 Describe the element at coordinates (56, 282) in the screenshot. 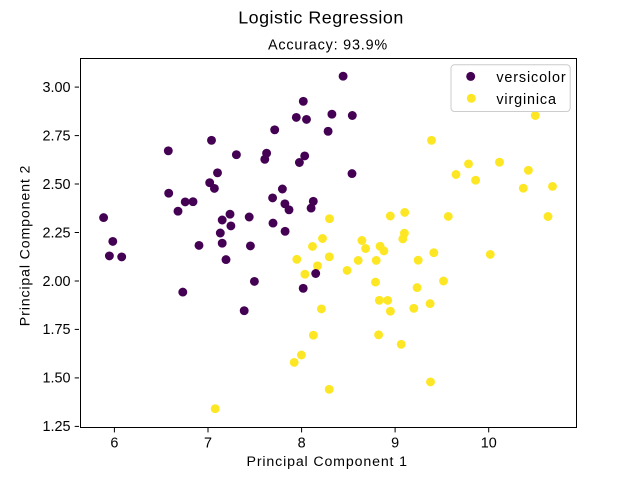

I see `svg-text: 2.00` at that location.